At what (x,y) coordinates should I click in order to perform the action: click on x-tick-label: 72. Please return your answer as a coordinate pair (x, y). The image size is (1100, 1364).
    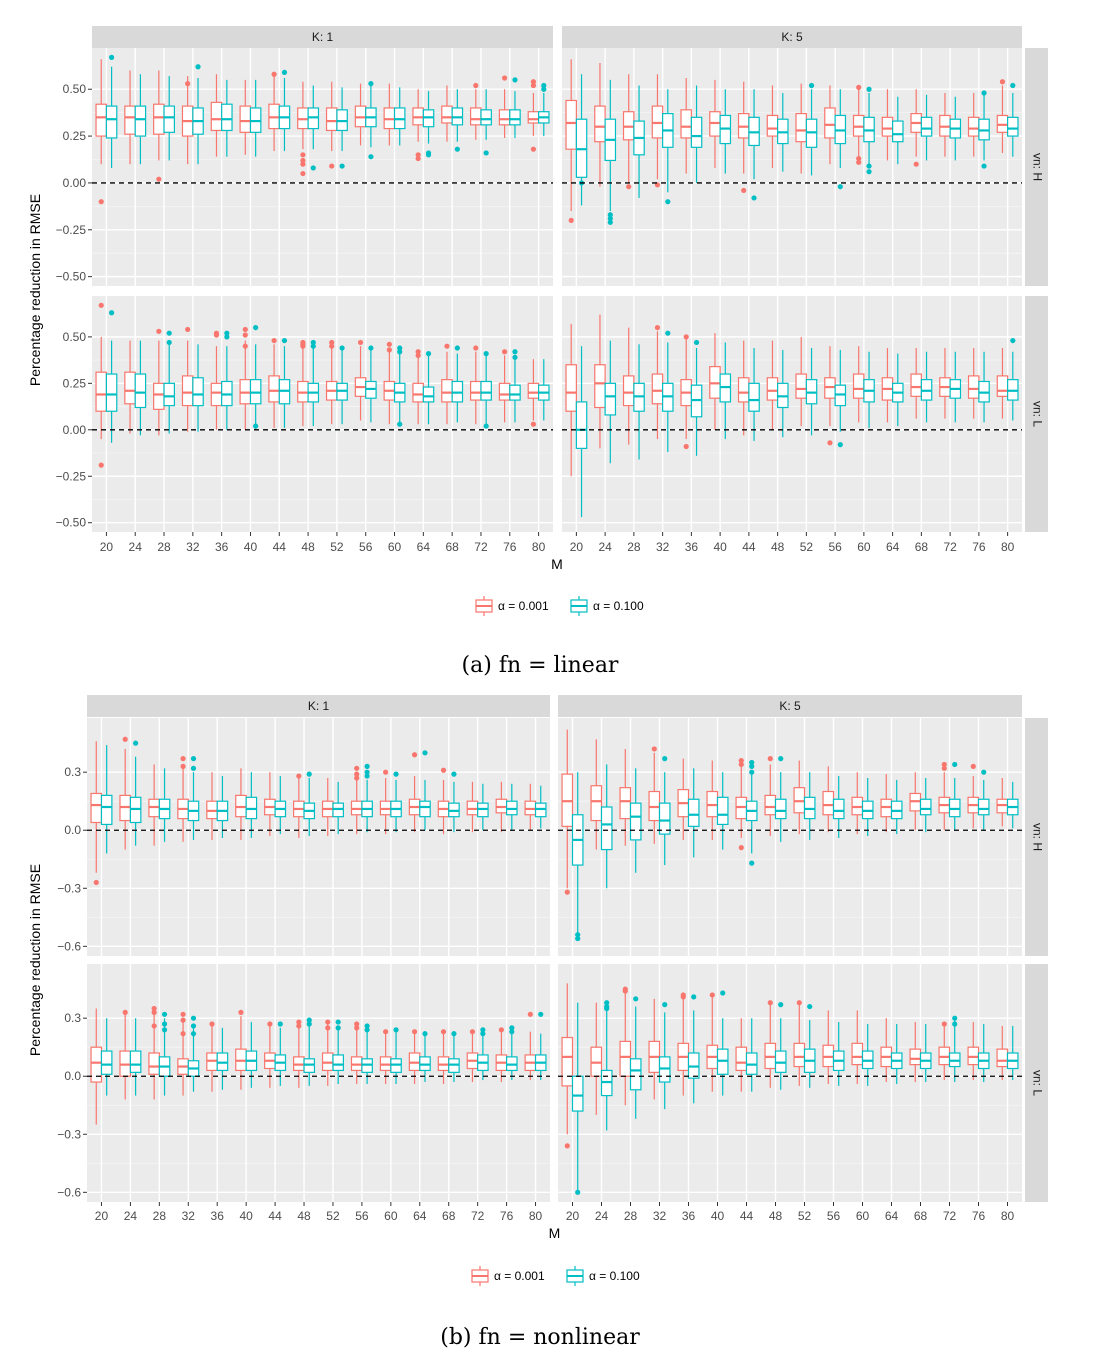
    Looking at the image, I should click on (478, 1216).